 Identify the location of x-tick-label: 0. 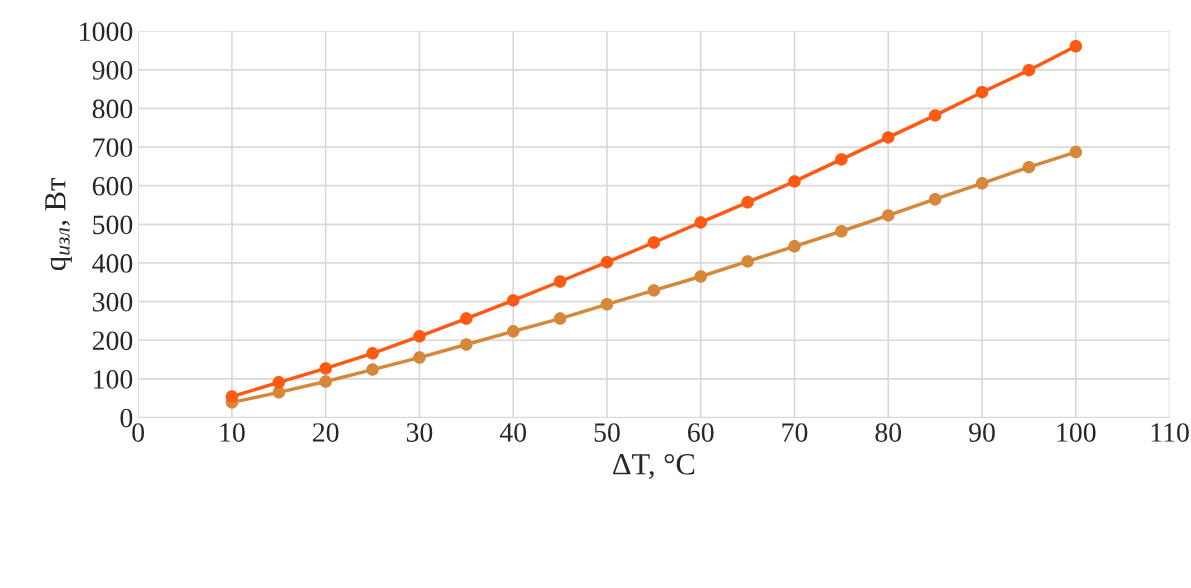
(138, 432).